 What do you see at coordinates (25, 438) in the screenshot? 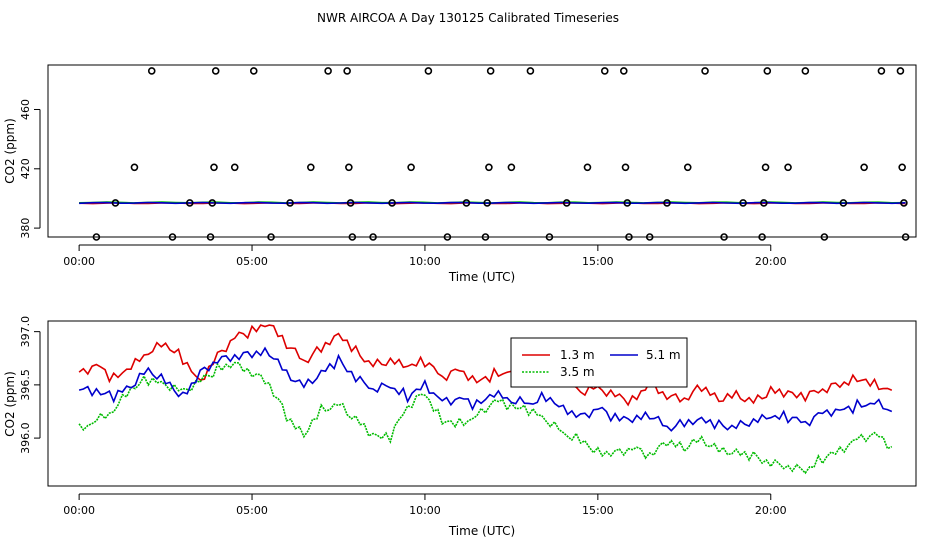
I see `y-tick-label: 396.0` at bounding box center [25, 438].